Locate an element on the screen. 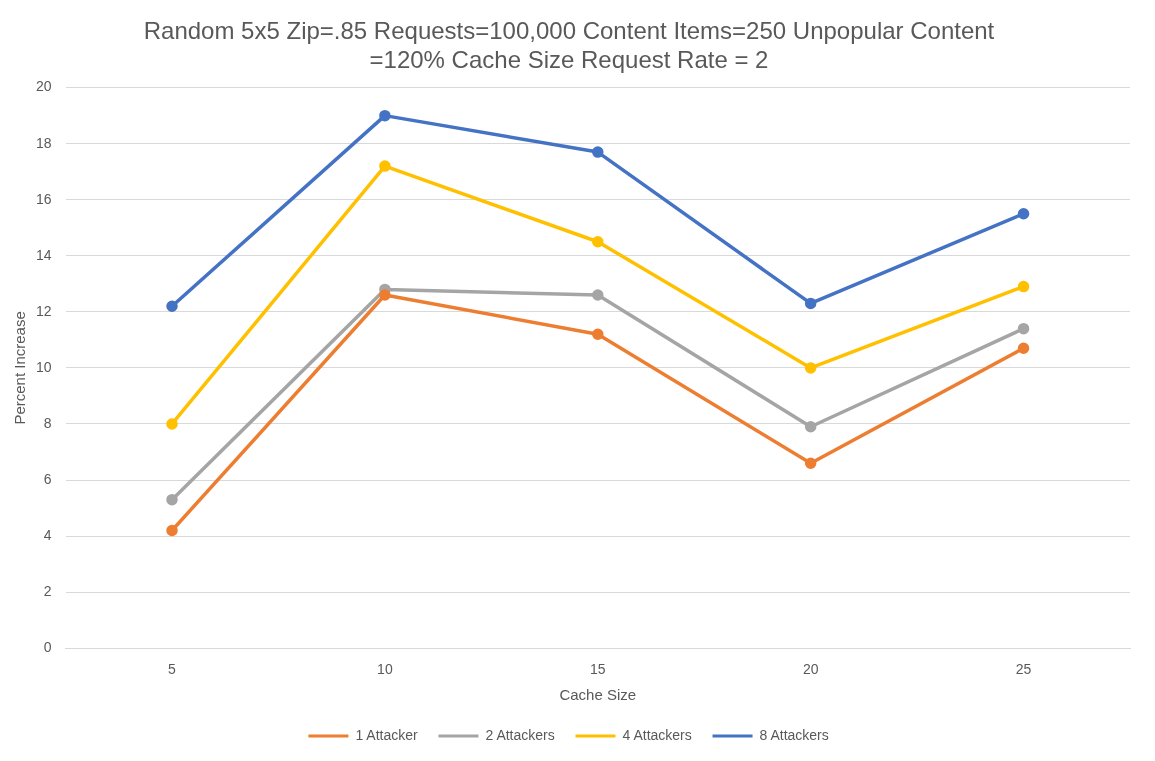  x-tick-label: 20 is located at coordinates (810, 669).